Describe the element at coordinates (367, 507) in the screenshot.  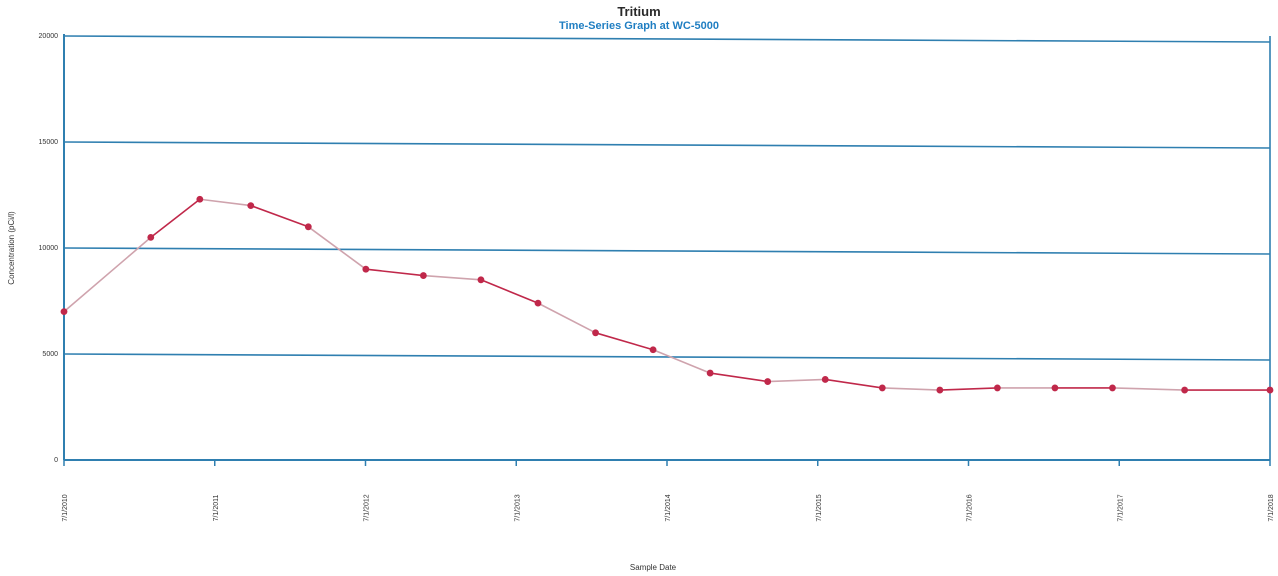
I see `x-tick-label-2: 7/1/2012` at that location.